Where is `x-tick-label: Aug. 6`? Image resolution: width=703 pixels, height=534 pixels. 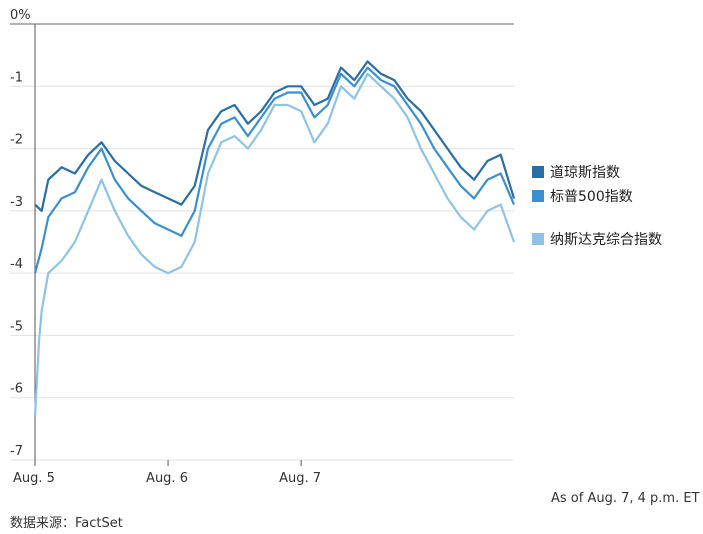
x-tick-label: Aug. 6 is located at coordinates (167, 478).